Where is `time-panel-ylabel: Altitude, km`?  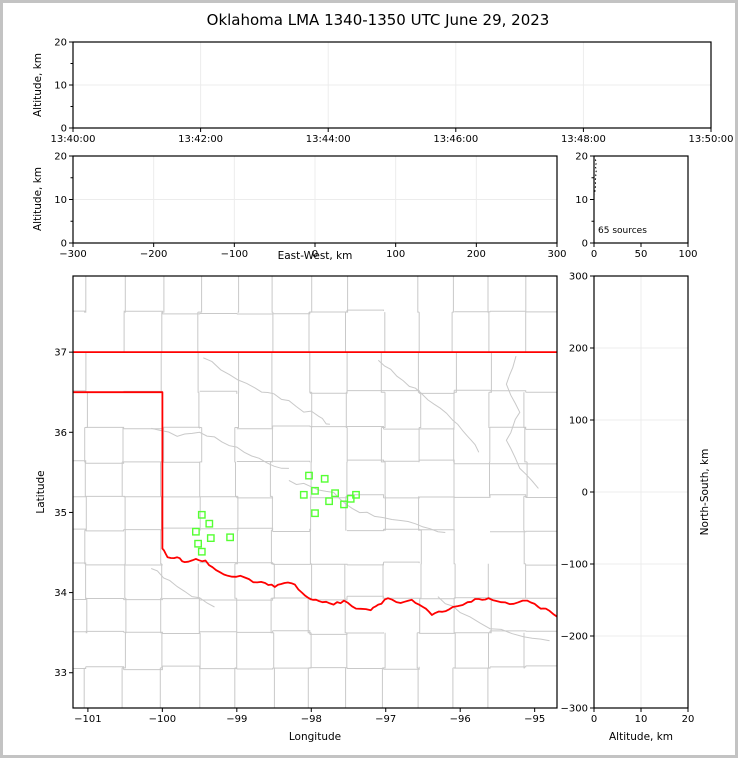 time-panel-ylabel: Altitude, km is located at coordinates (38, 85).